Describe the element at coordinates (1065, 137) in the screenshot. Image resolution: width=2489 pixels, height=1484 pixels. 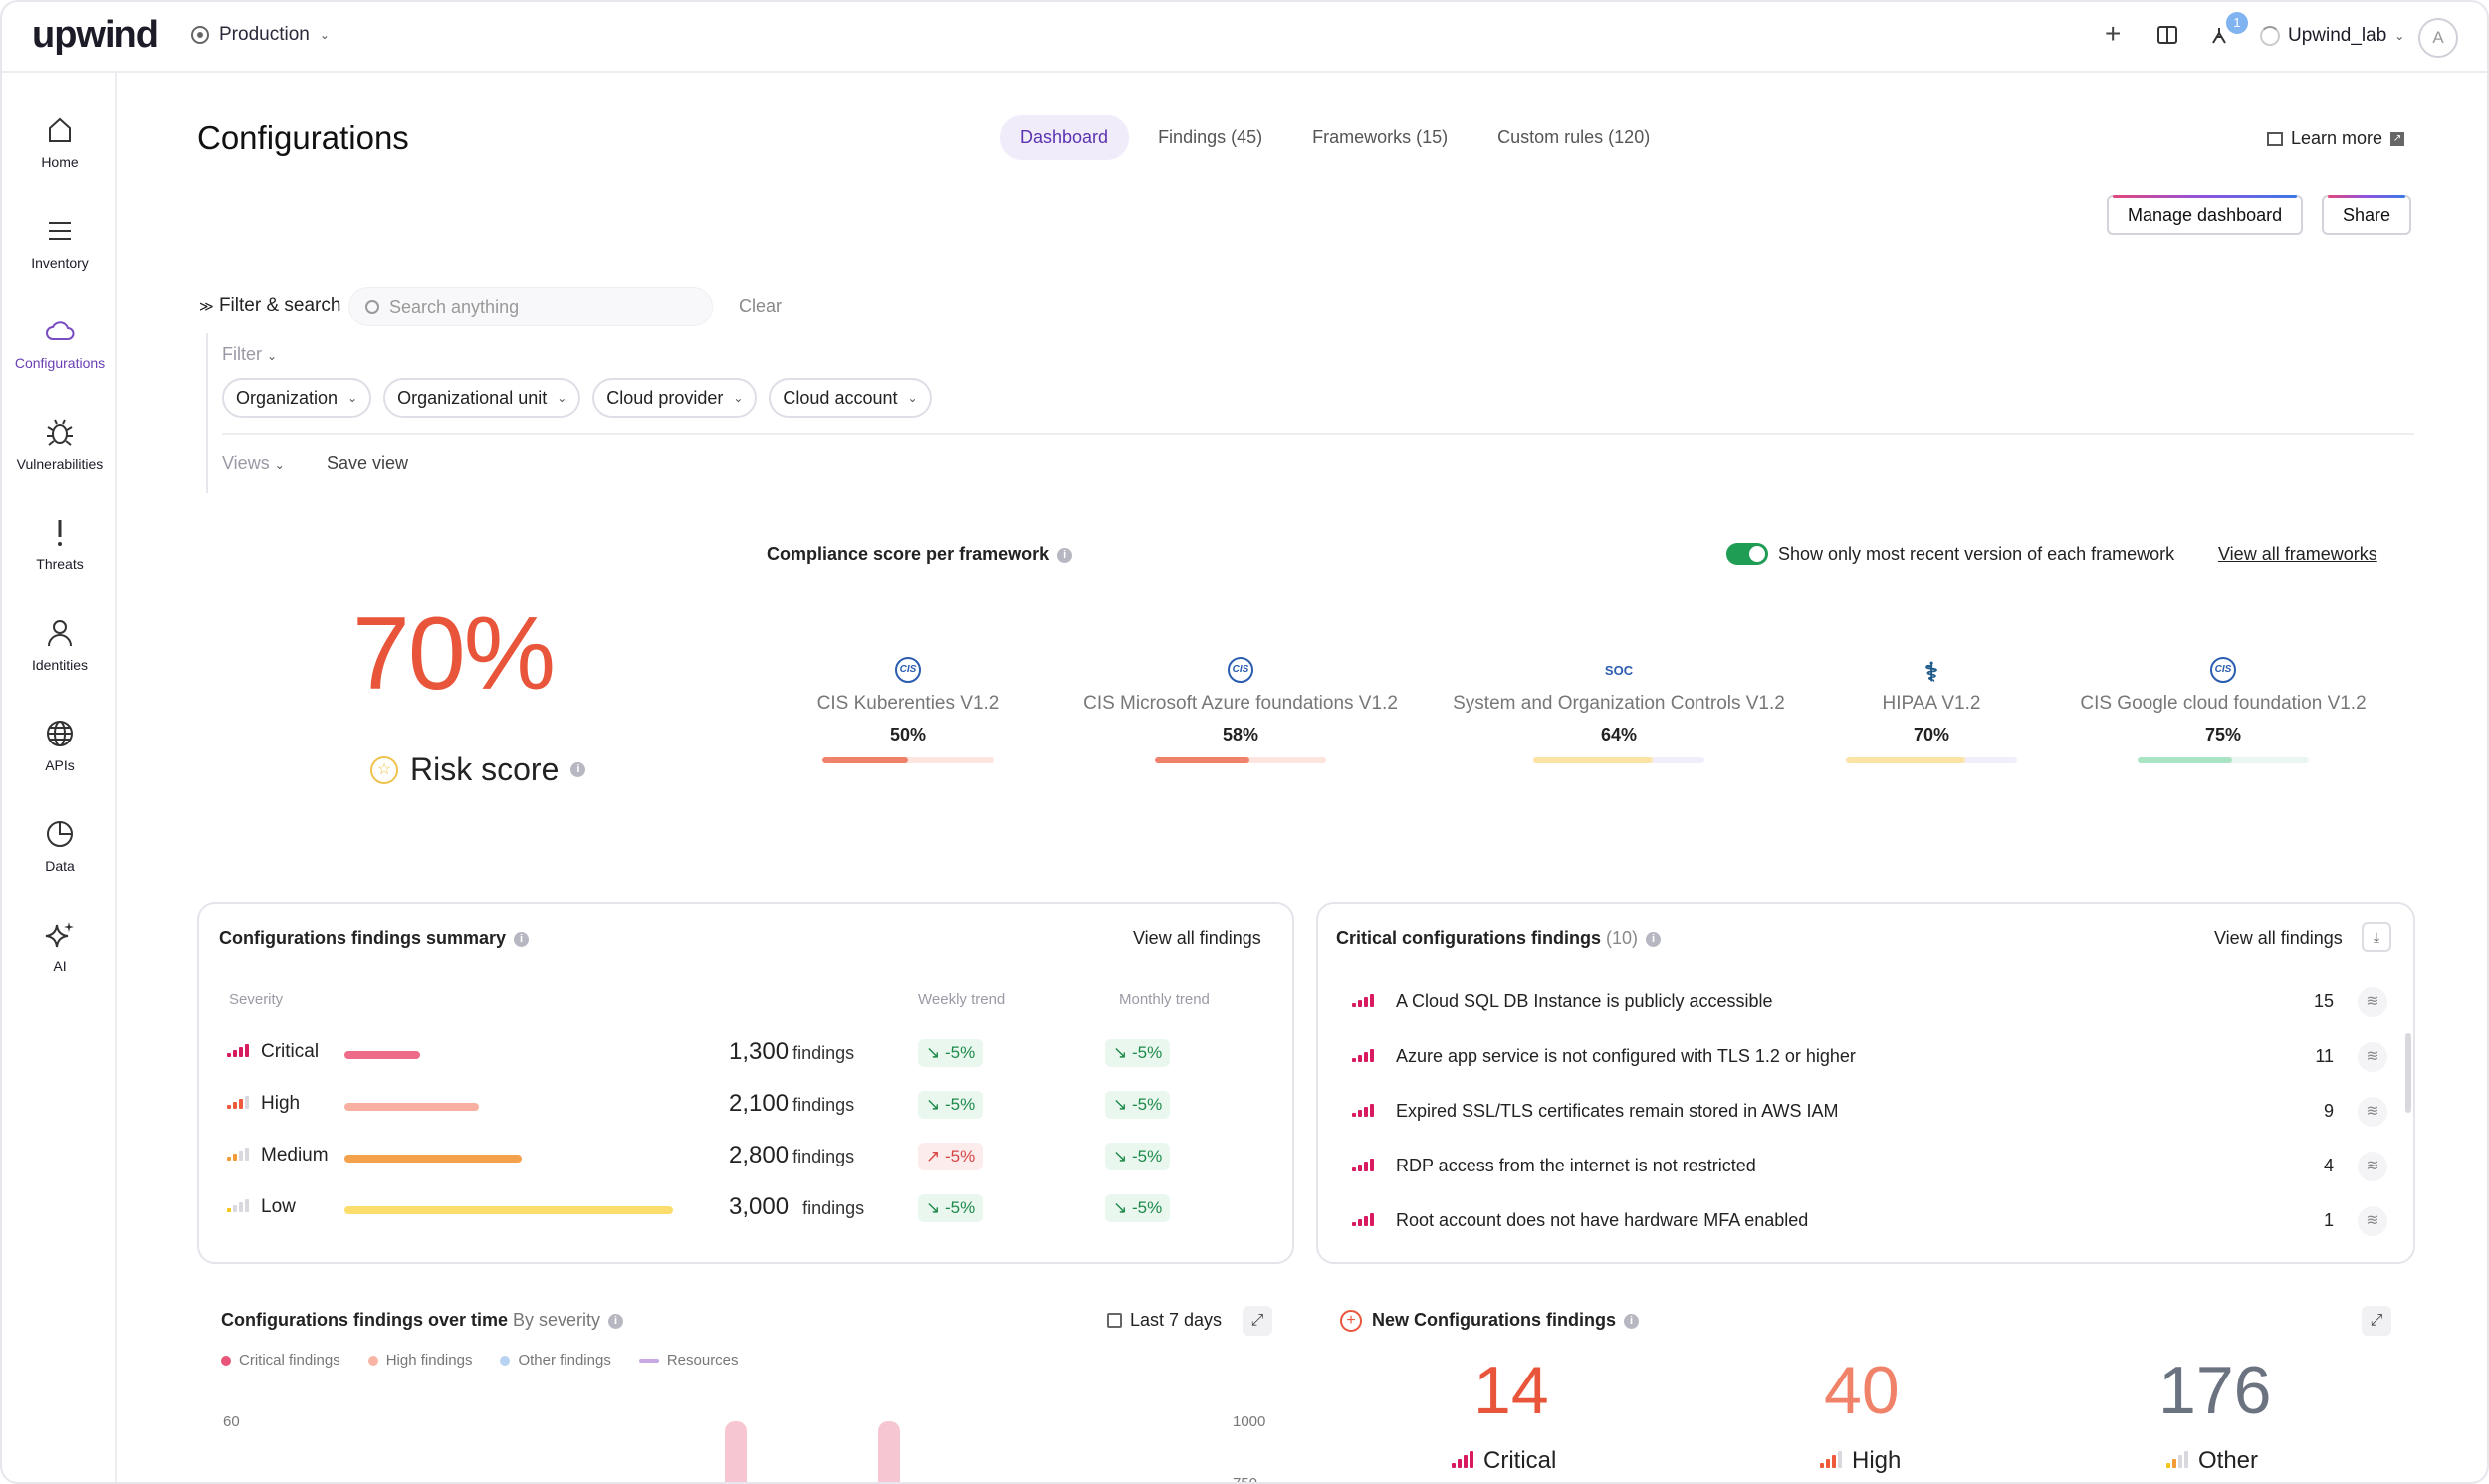
I see `tab-dashboard: Dashboard` at that location.